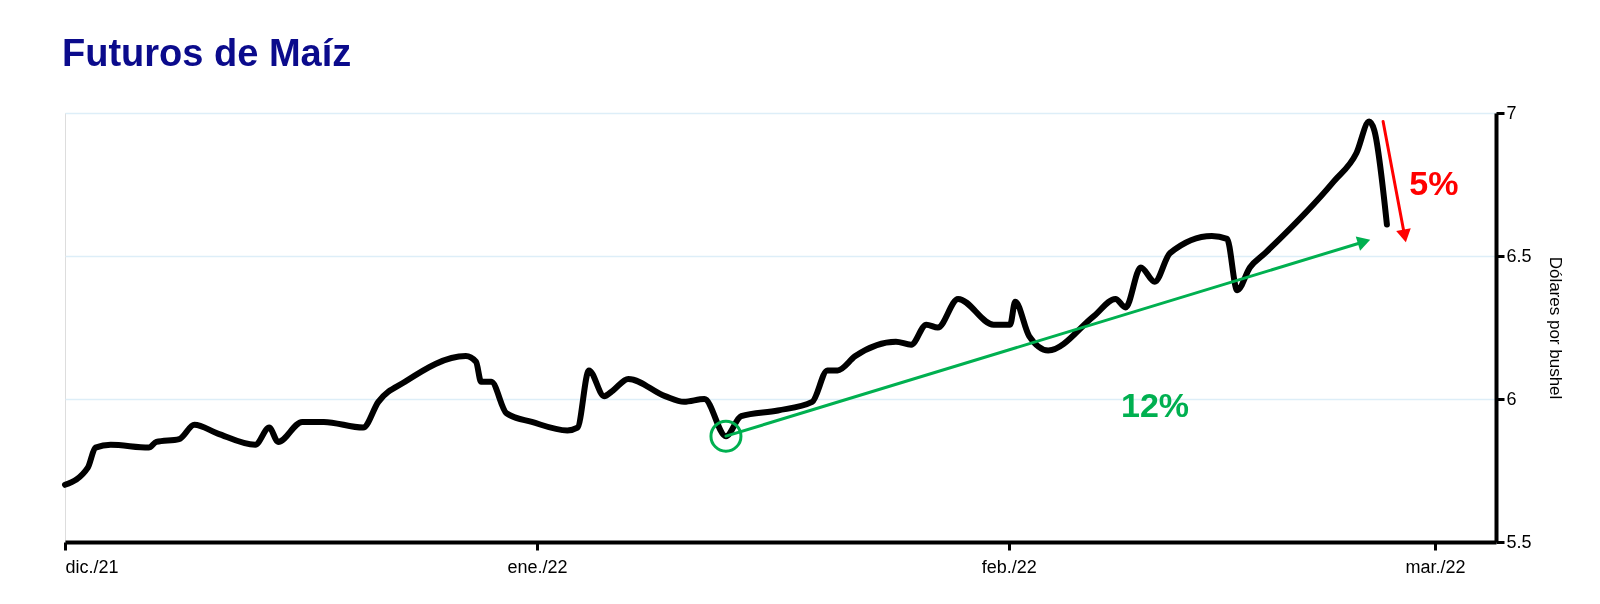 This screenshot has height=604, width=1600. Describe the element at coordinates (92, 566) in the screenshot. I see `x-tick-label: dic./21` at that location.